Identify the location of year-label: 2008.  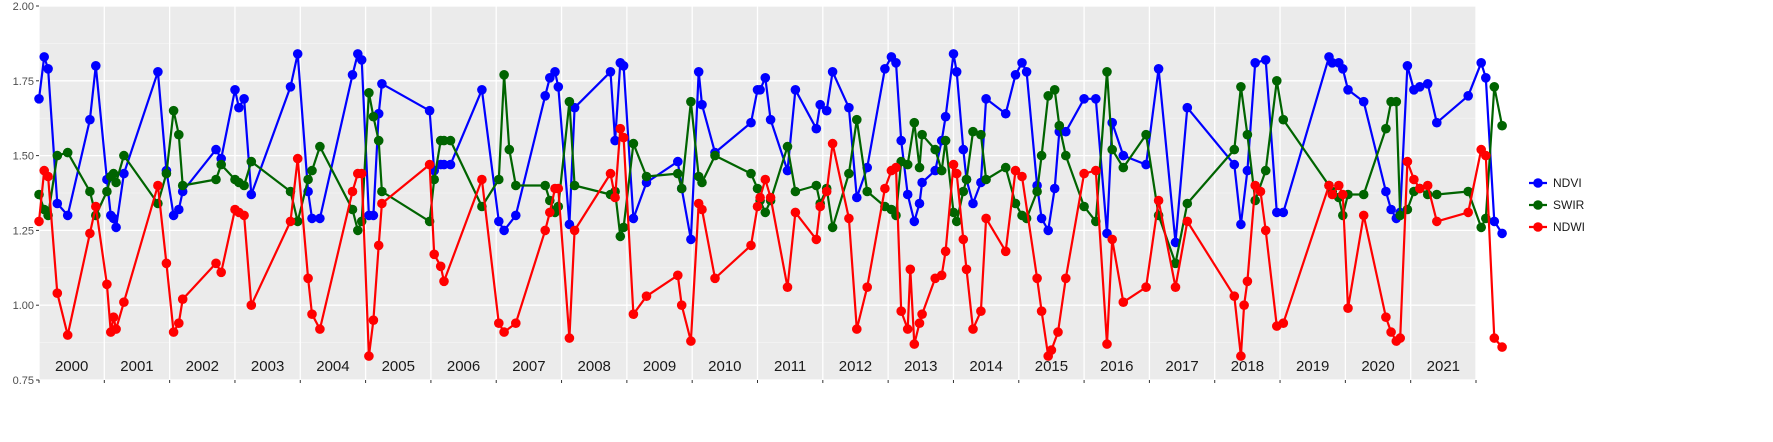
(594, 366).